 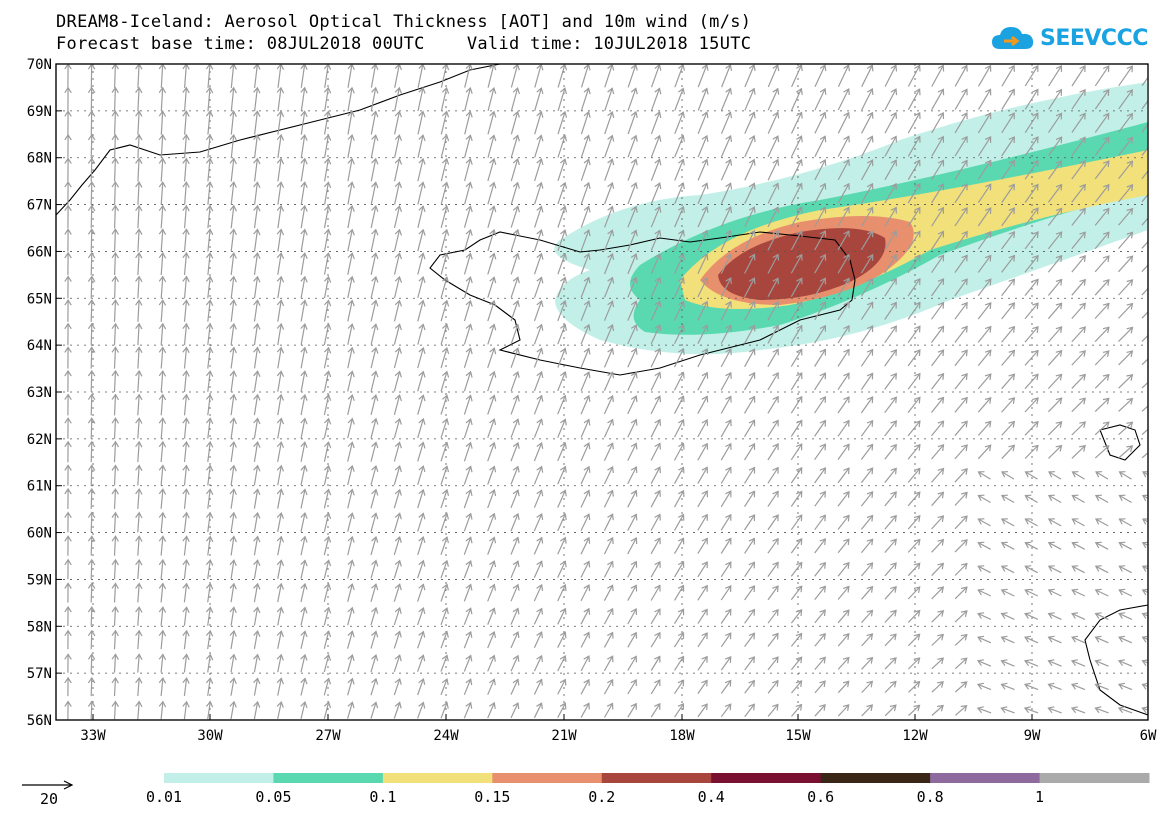 What do you see at coordinates (711, 797) in the screenshot?
I see `colorbar-label: 0.4` at bounding box center [711, 797].